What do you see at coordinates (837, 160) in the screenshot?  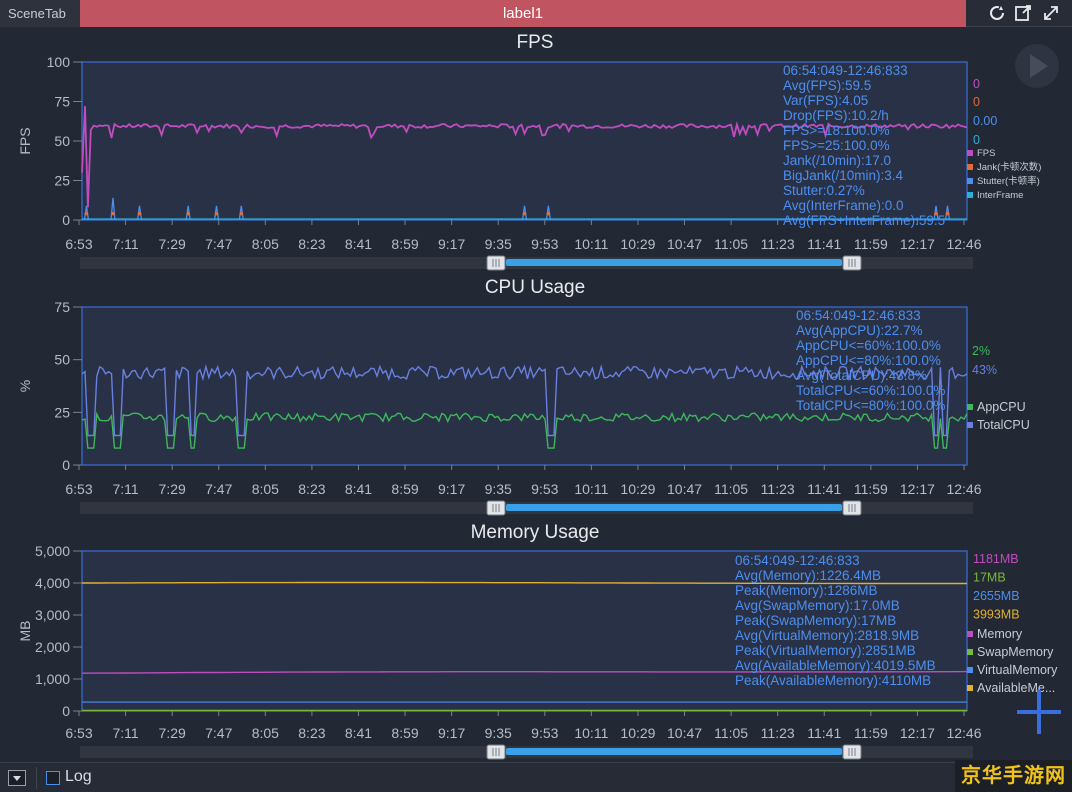 I see `stat-text: Jank(/10min):17.0` at bounding box center [837, 160].